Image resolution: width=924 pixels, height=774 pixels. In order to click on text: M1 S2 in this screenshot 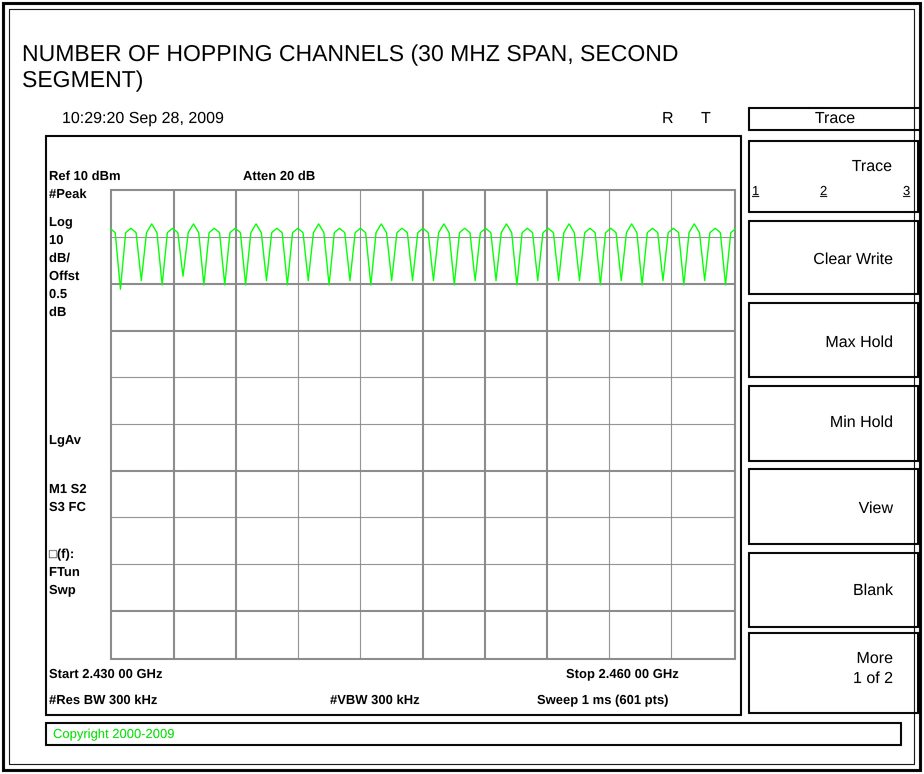, I will do `click(68, 489)`.